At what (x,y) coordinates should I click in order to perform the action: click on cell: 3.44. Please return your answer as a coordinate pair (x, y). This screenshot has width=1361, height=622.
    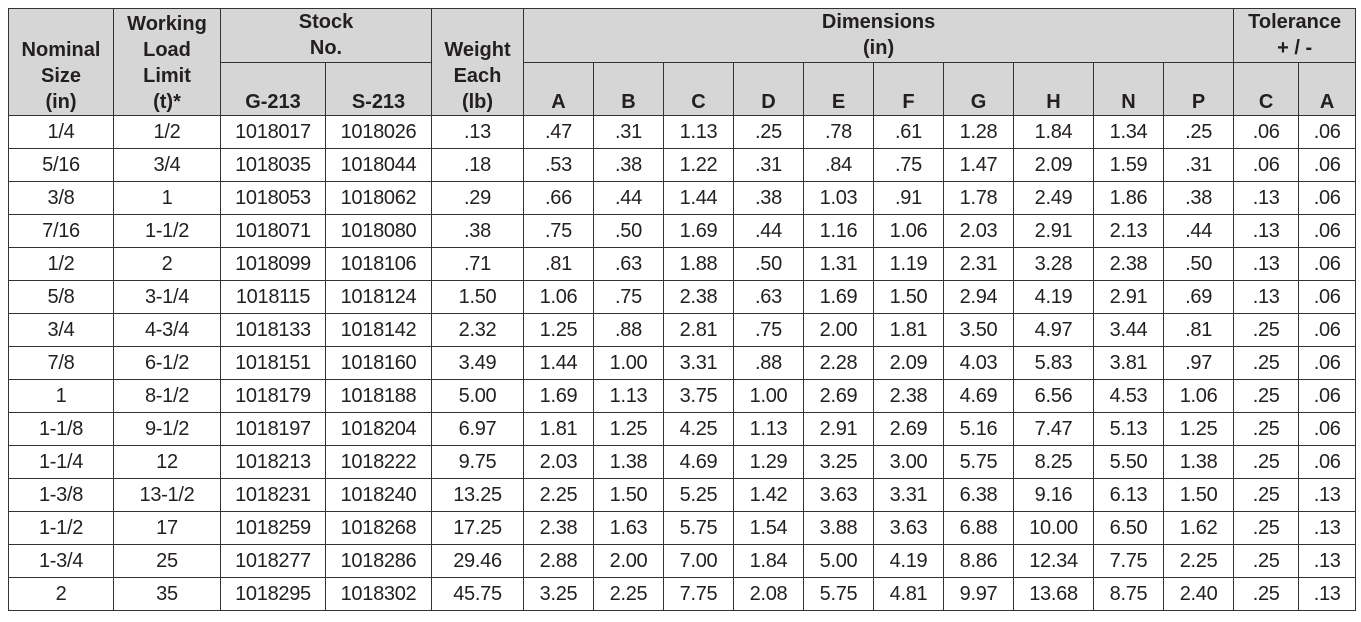
    Looking at the image, I should click on (1128, 330).